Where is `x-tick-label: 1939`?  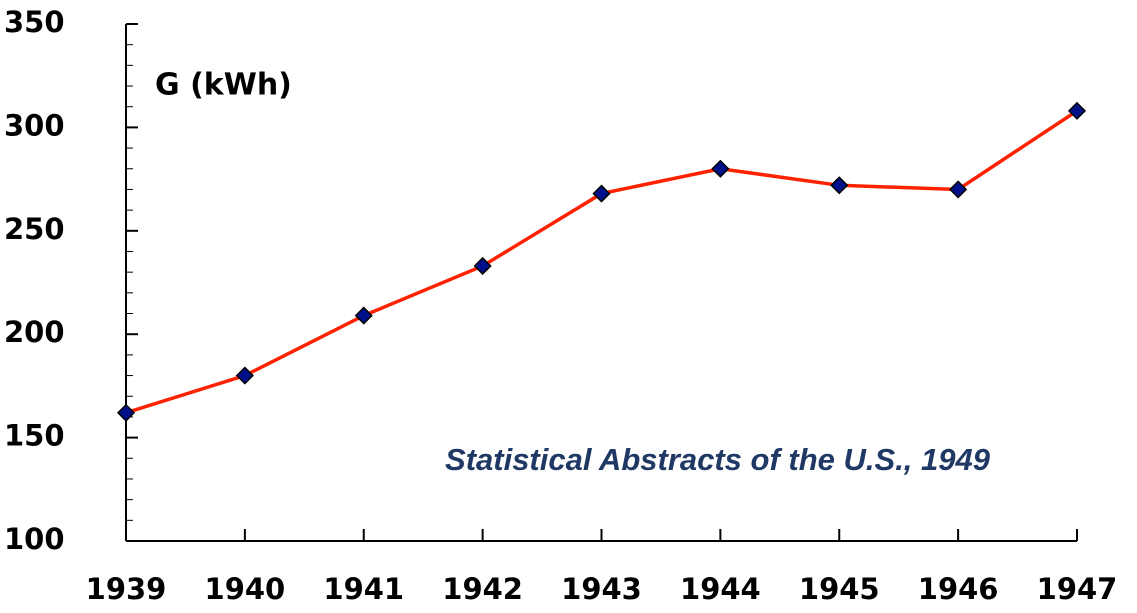
x-tick-label: 1939 is located at coordinates (126, 589).